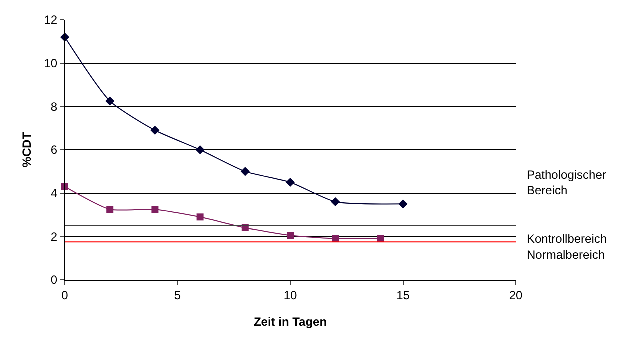  What do you see at coordinates (178, 295) in the screenshot?
I see `x-tick-label: 5` at bounding box center [178, 295].